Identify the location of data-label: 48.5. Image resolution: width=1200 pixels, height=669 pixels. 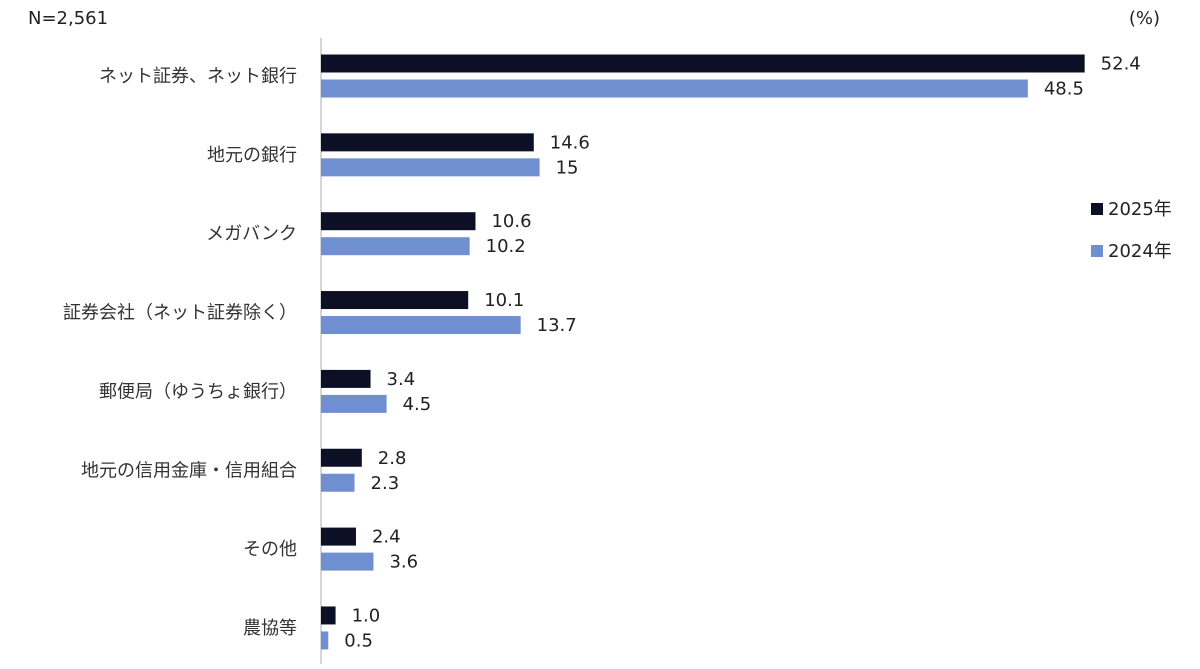
(1064, 89).